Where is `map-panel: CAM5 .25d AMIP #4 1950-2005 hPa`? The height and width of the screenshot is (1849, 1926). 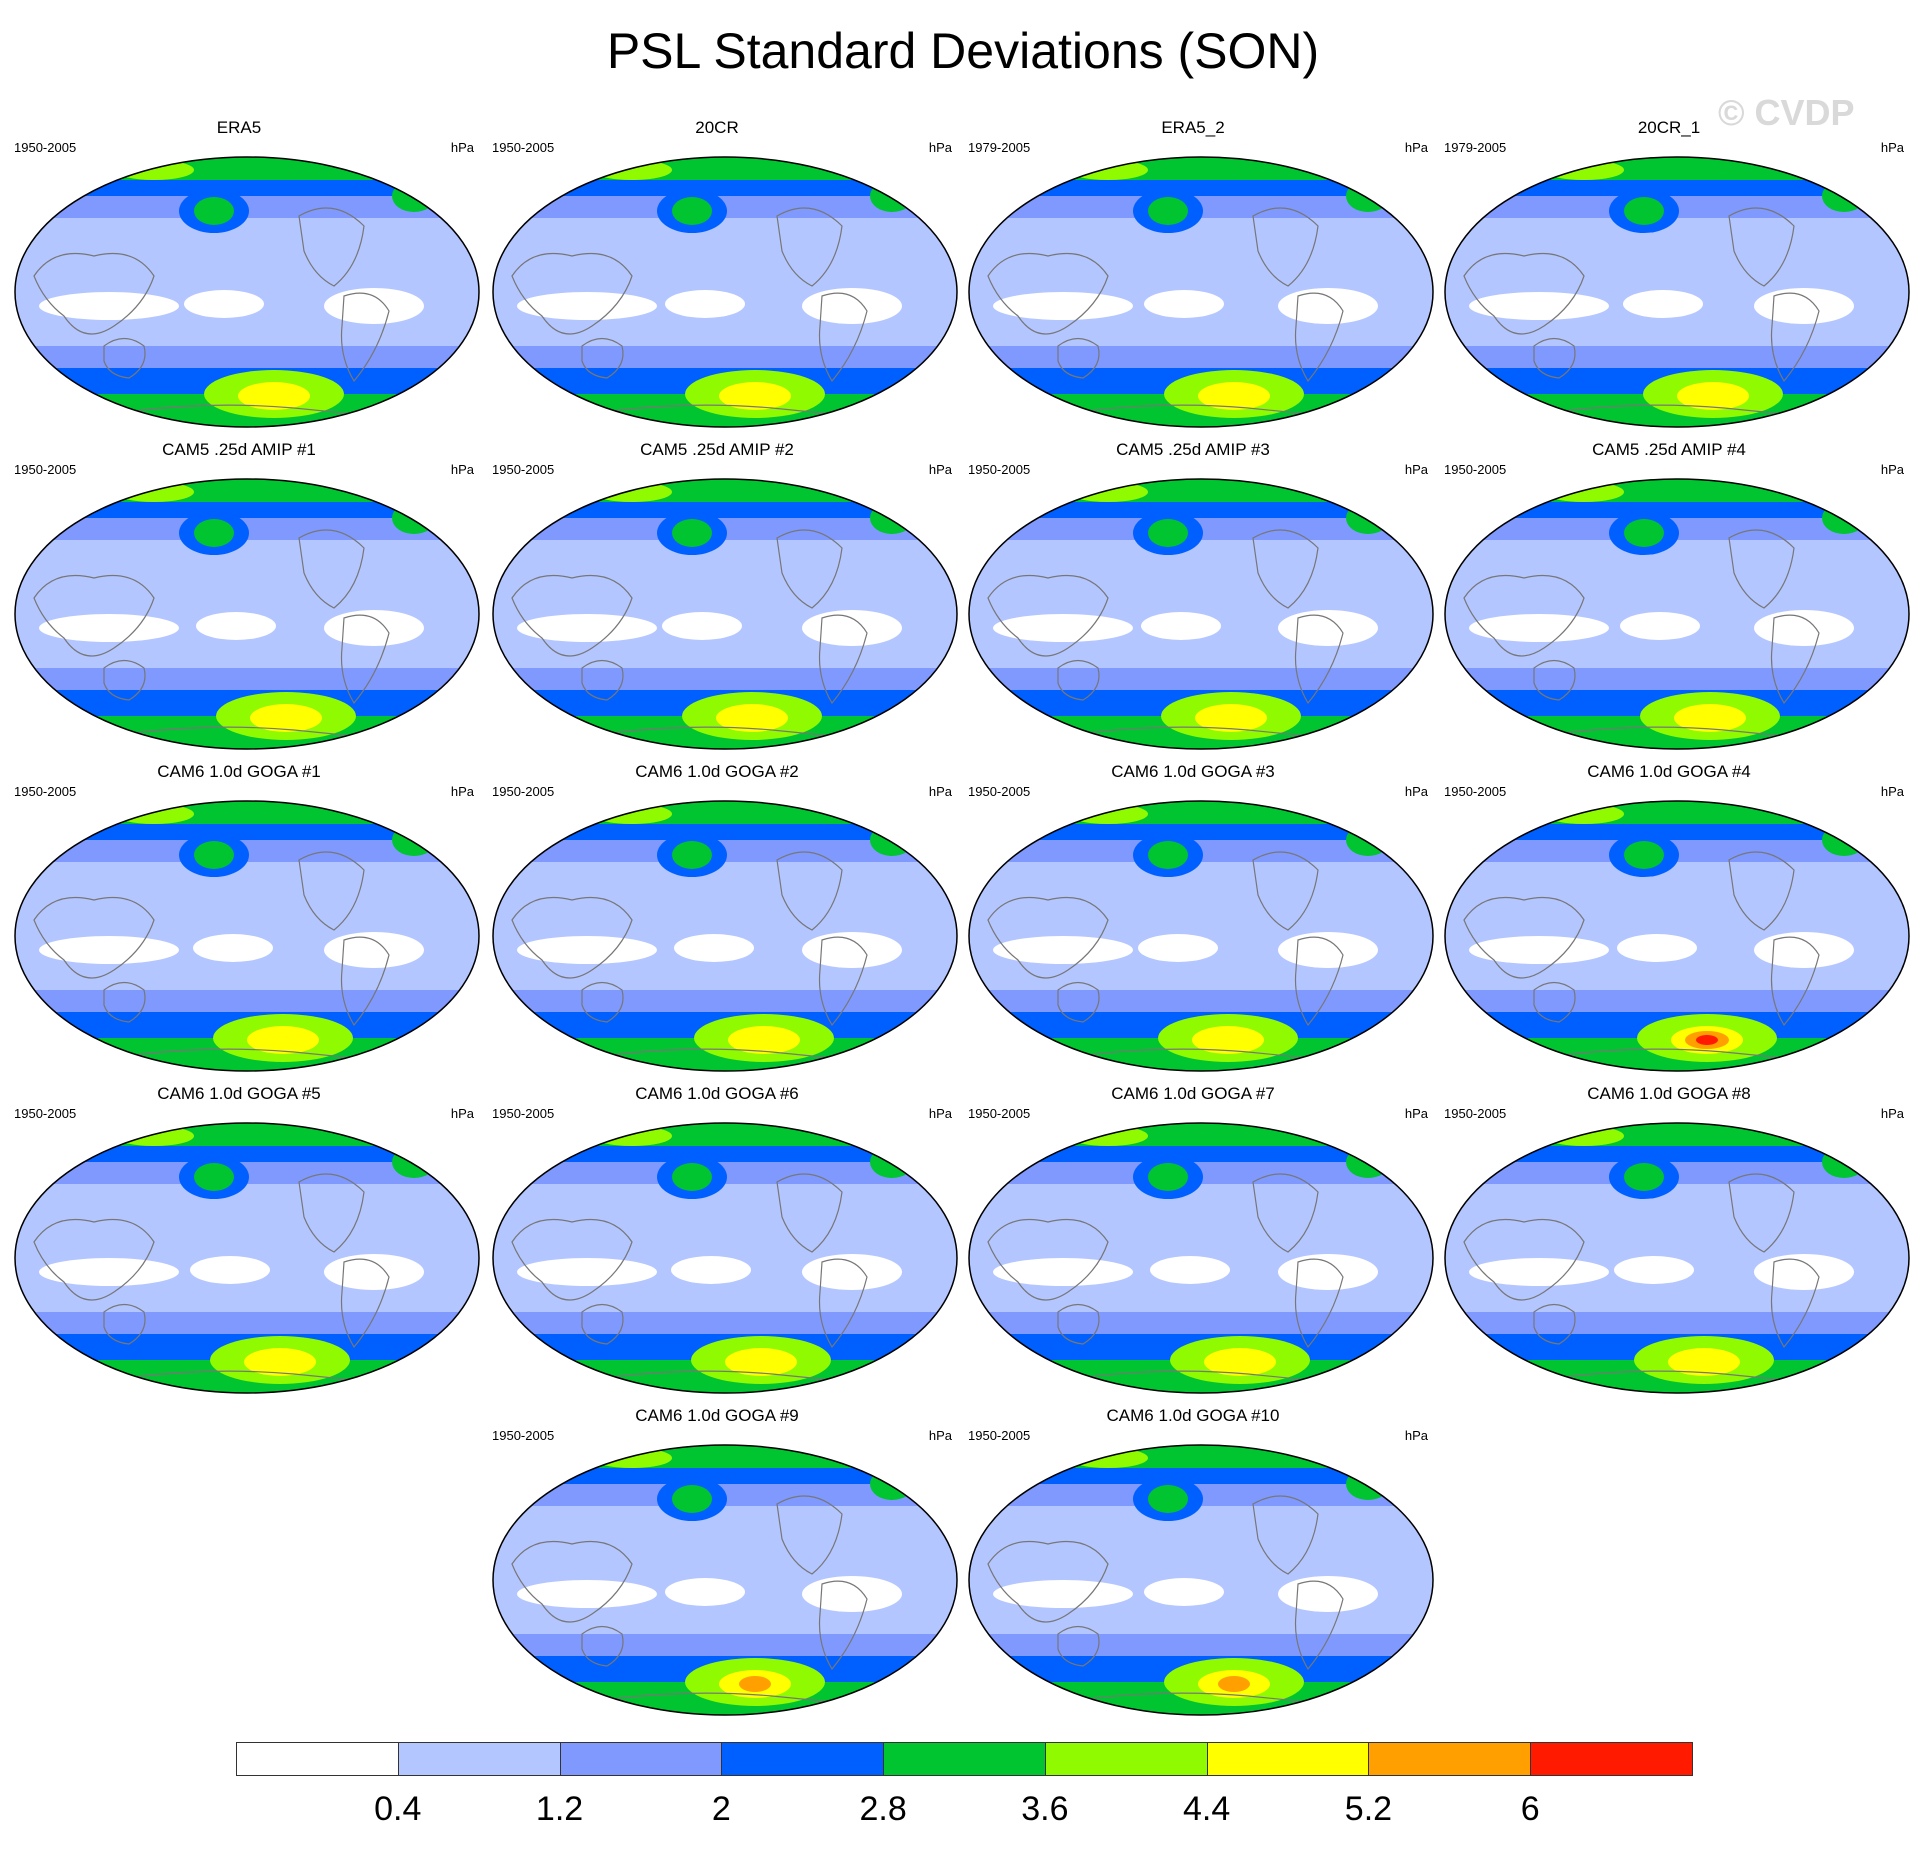
map-panel: CAM5 .25d AMIP #4 1950-2005 hPa is located at coordinates (1670, 595).